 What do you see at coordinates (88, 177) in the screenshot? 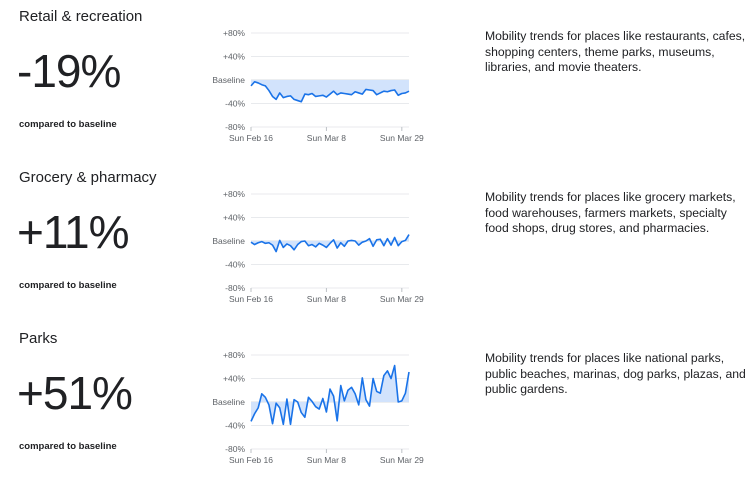
I see `category-title: Grocery & pharmacy` at bounding box center [88, 177].